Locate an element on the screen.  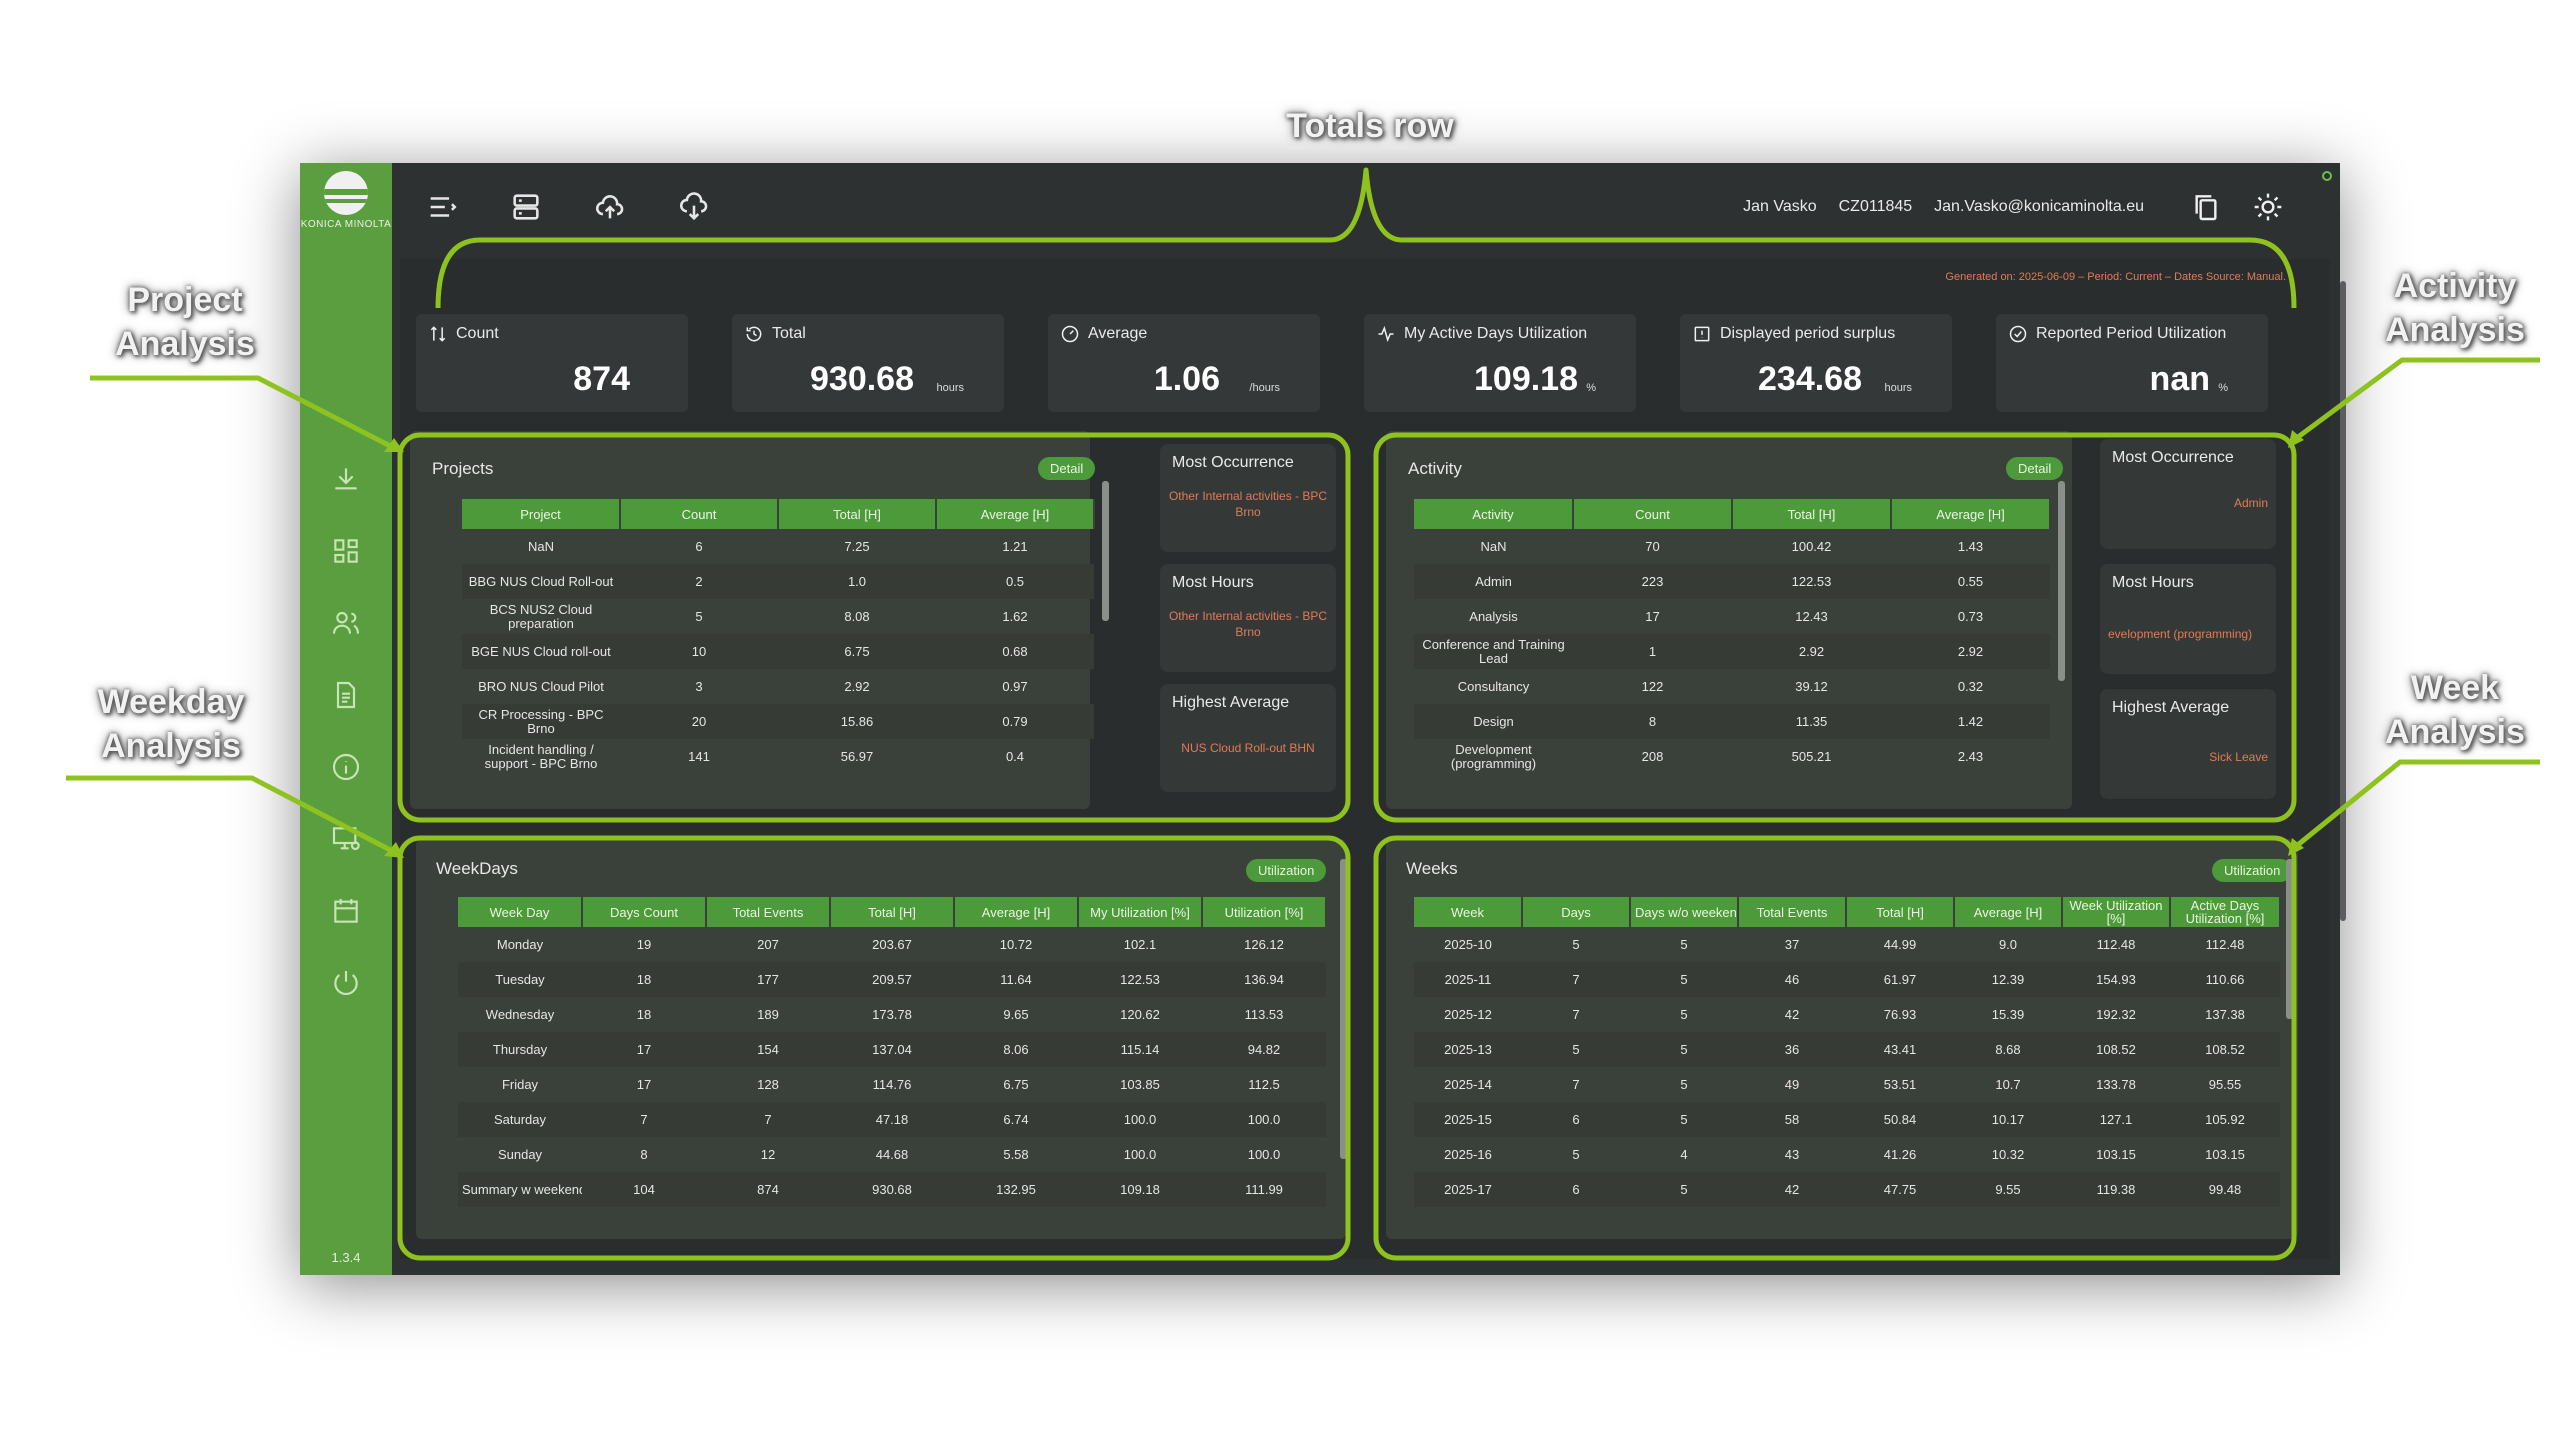
table-cell: 137.04 is located at coordinates (892, 1049).